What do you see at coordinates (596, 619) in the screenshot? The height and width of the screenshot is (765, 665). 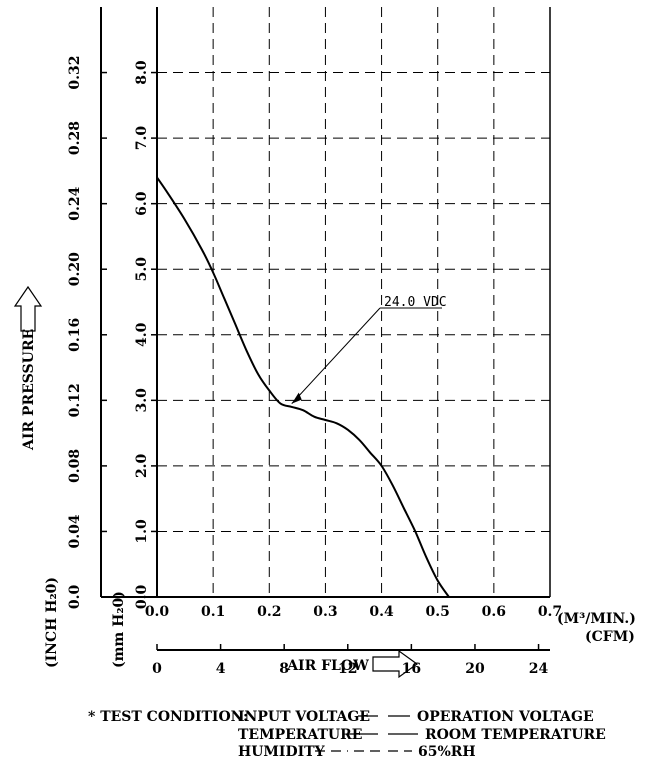 I see `x-unit-label: (M³/MIN.)` at bounding box center [596, 619].